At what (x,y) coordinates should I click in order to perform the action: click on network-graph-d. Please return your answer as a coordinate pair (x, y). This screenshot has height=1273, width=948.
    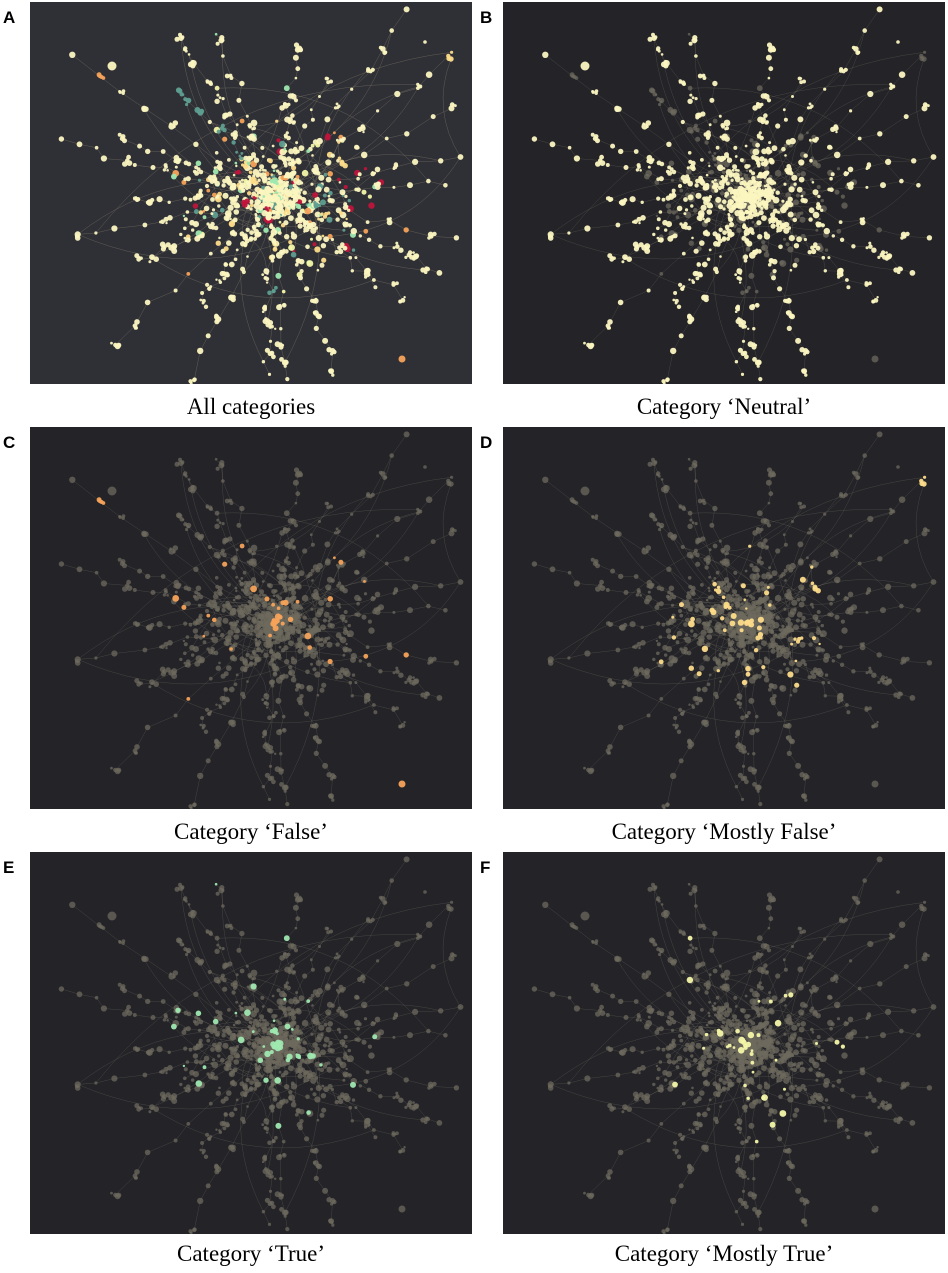
    Looking at the image, I should click on (724, 618).